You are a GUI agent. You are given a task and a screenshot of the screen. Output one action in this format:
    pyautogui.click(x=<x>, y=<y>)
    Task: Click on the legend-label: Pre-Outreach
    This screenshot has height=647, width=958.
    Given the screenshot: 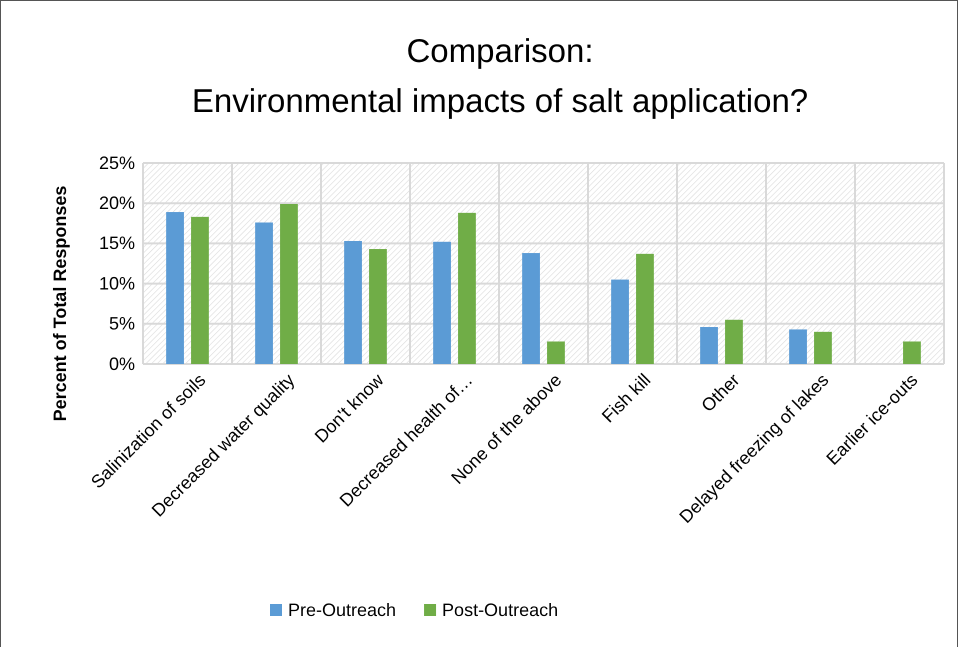 What is the action you would take?
    pyautogui.click(x=342, y=610)
    